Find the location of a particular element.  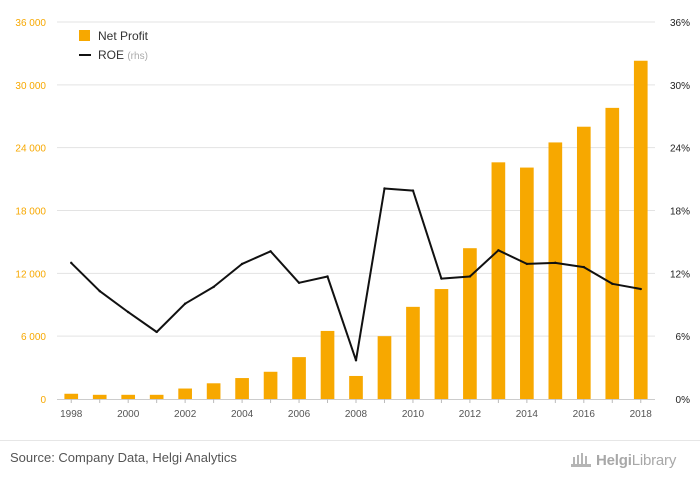

right-axis-tick-label: 24% is located at coordinates (680, 149).